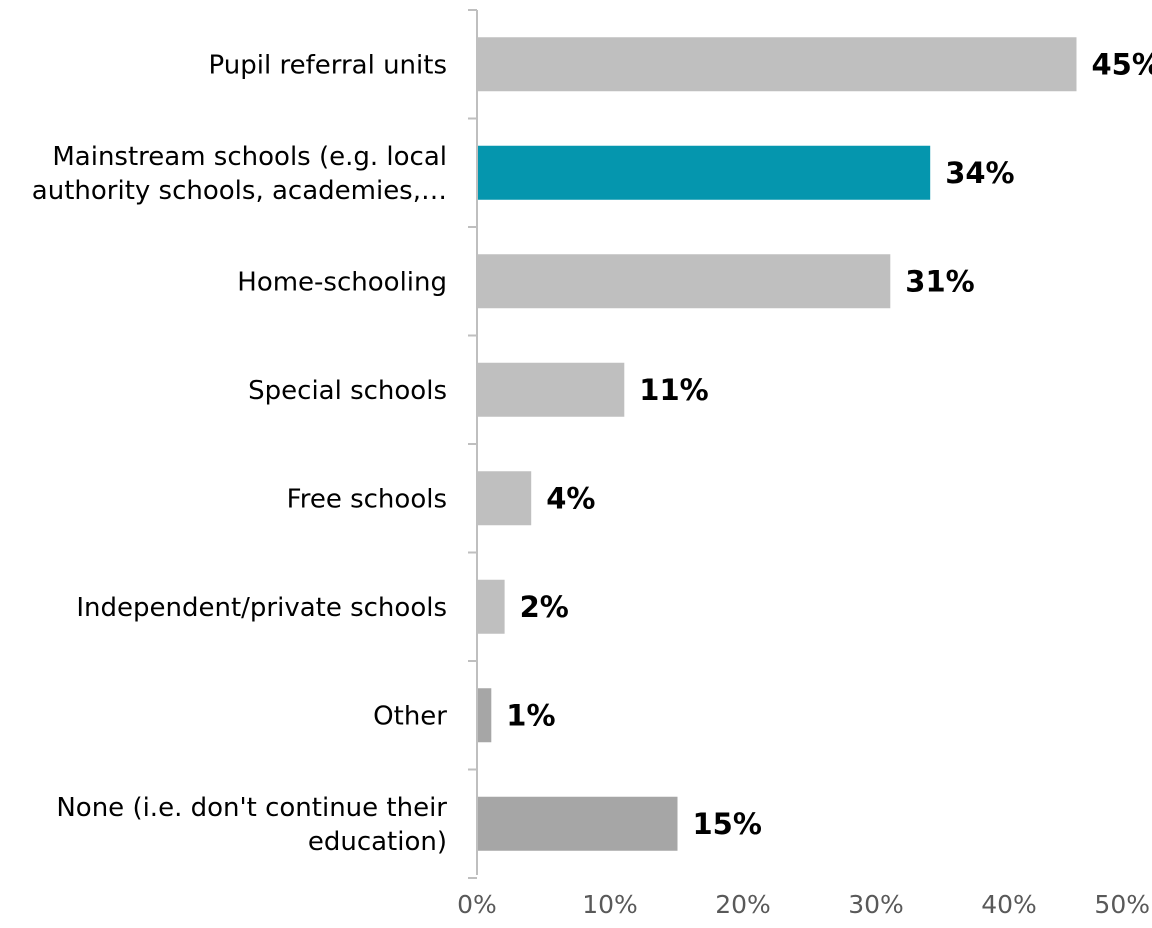  Describe the element at coordinates (876, 904) in the screenshot. I see `x-tick-label: 30%` at that location.